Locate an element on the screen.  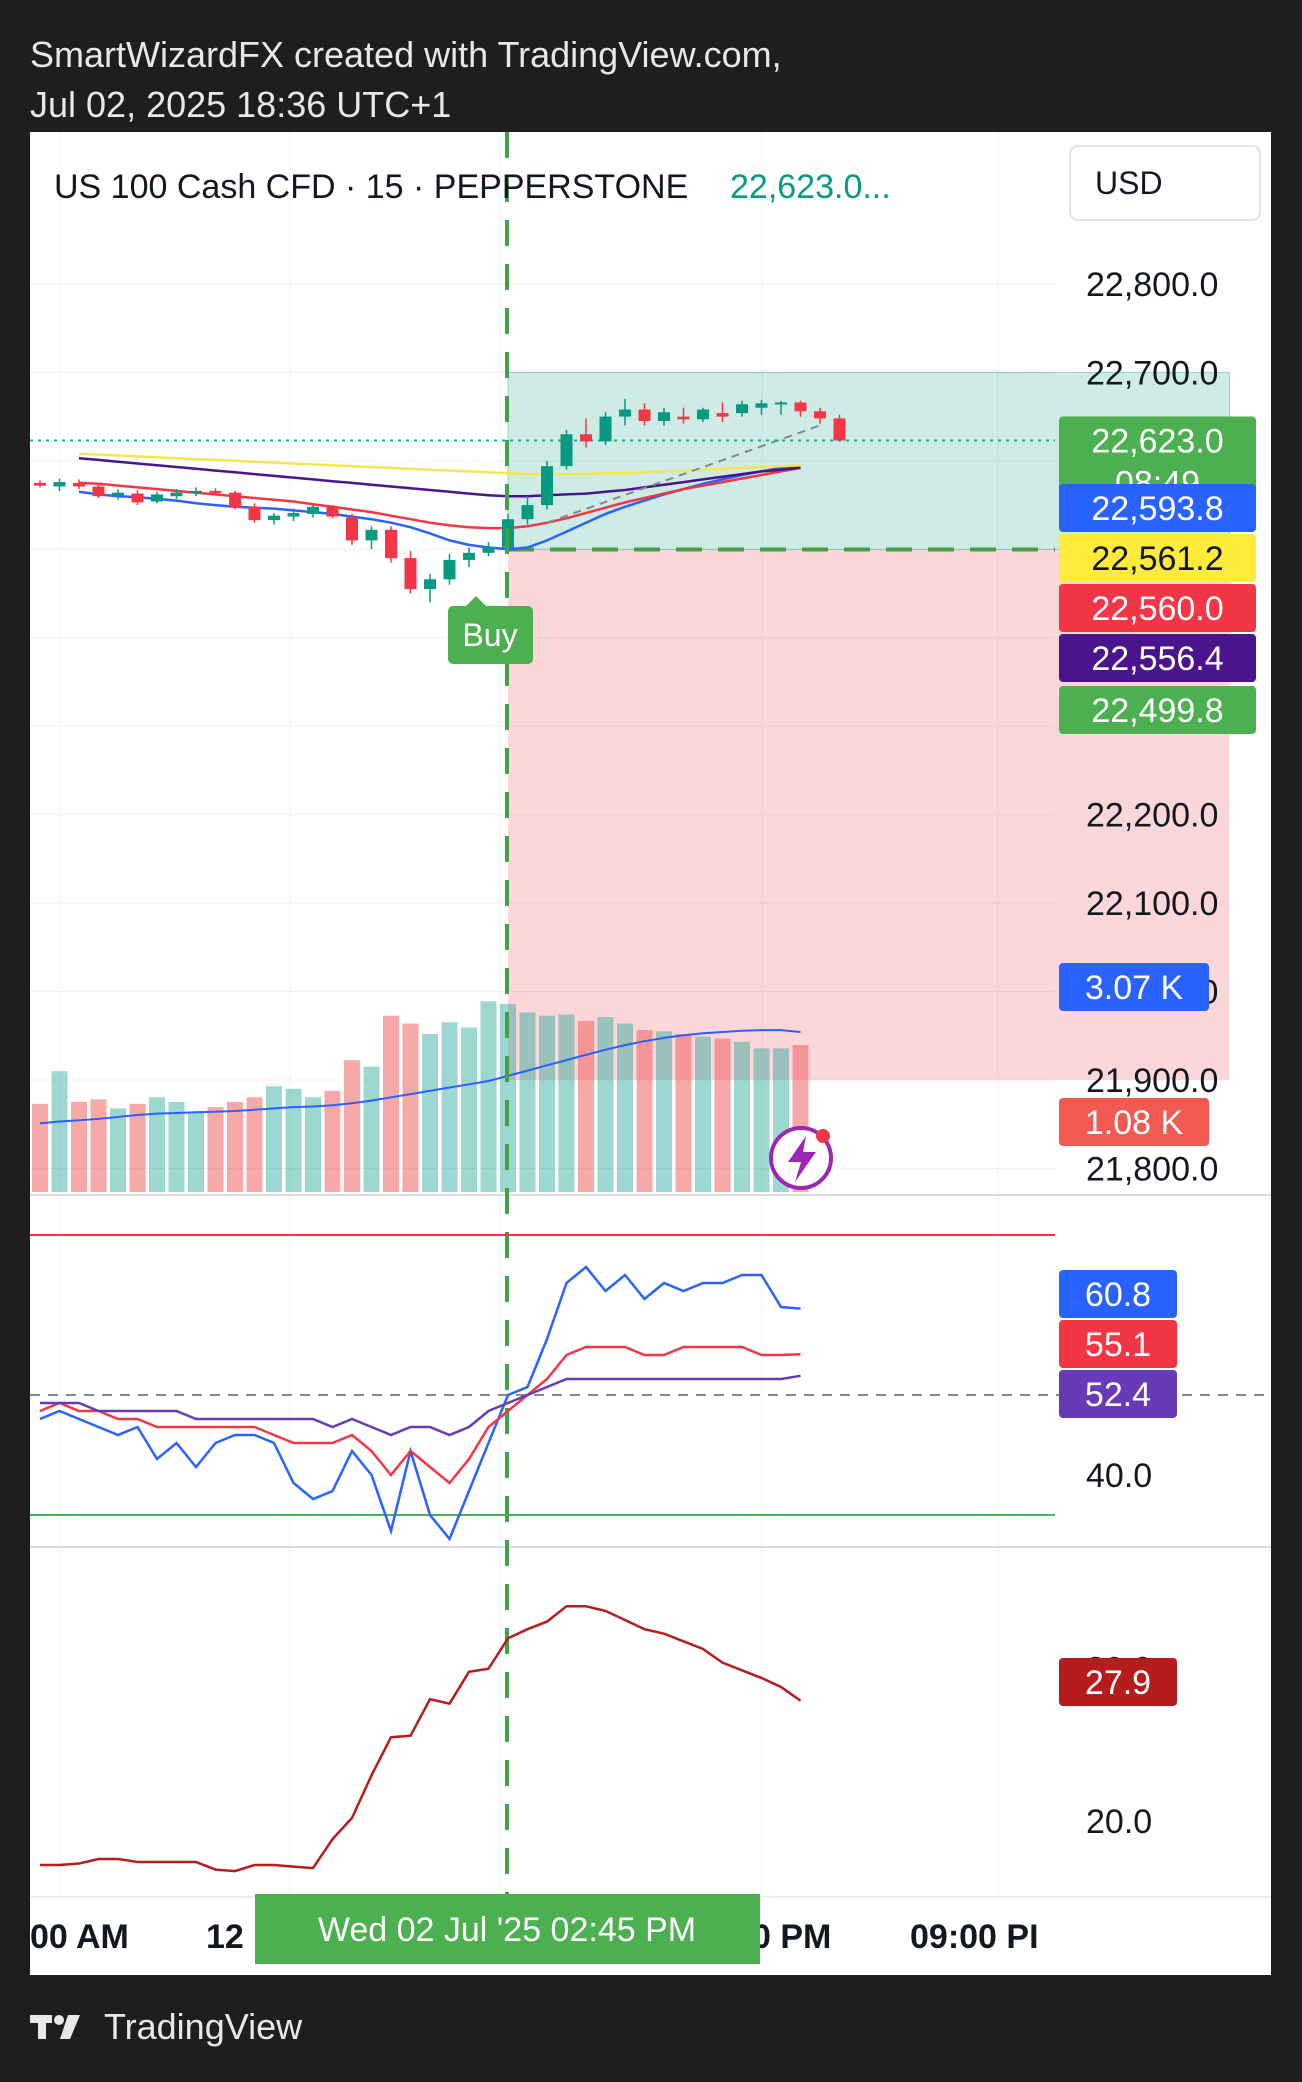
volume-ma-badge-text: 1.08 K is located at coordinates (1134, 1123).